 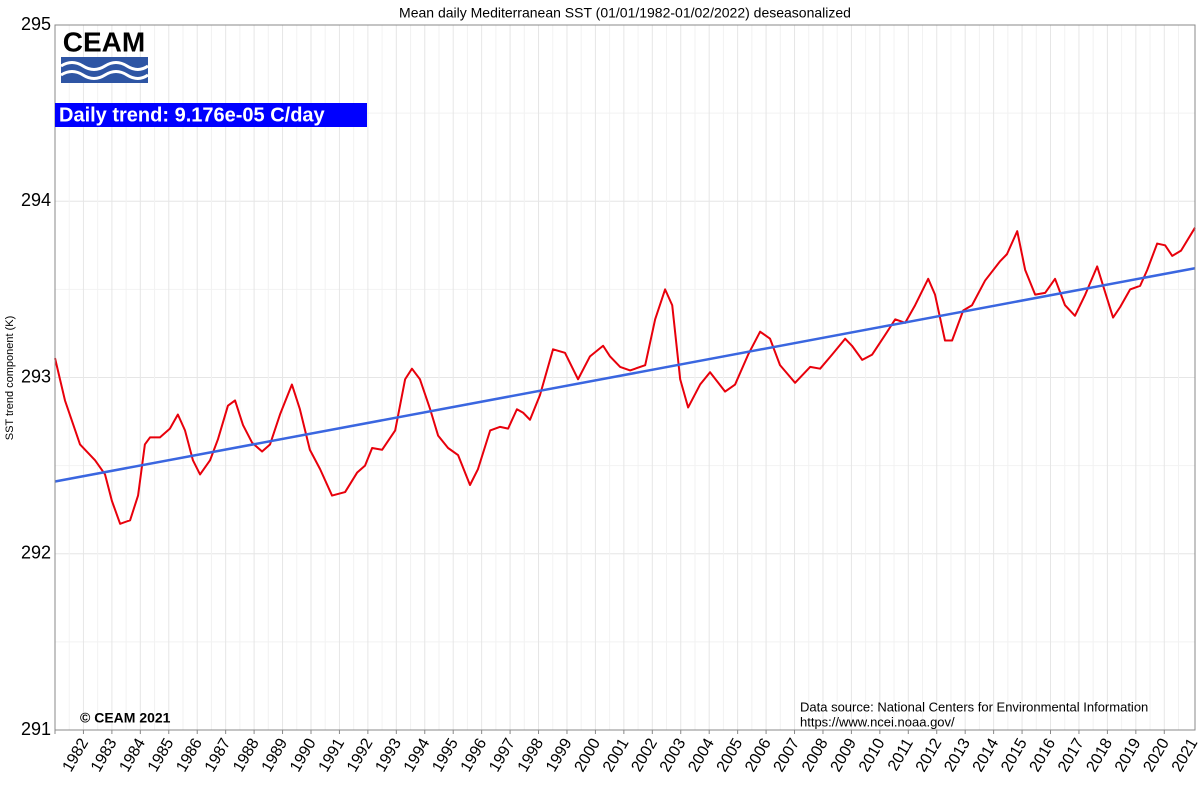 I want to click on trend-box, so click(x=211, y=115).